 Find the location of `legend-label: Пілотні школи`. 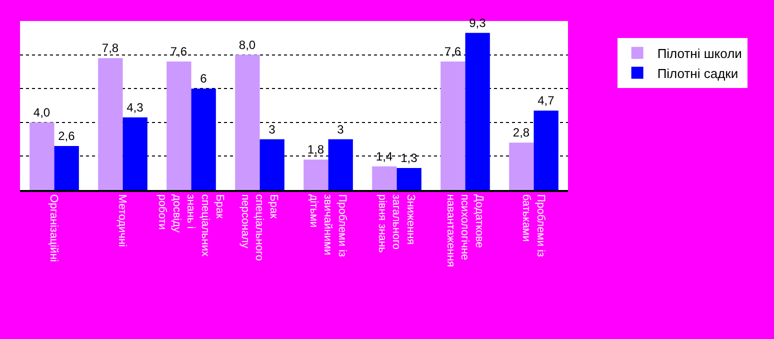

legend-label: Пілотні школи is located at coordinates (699, 53).